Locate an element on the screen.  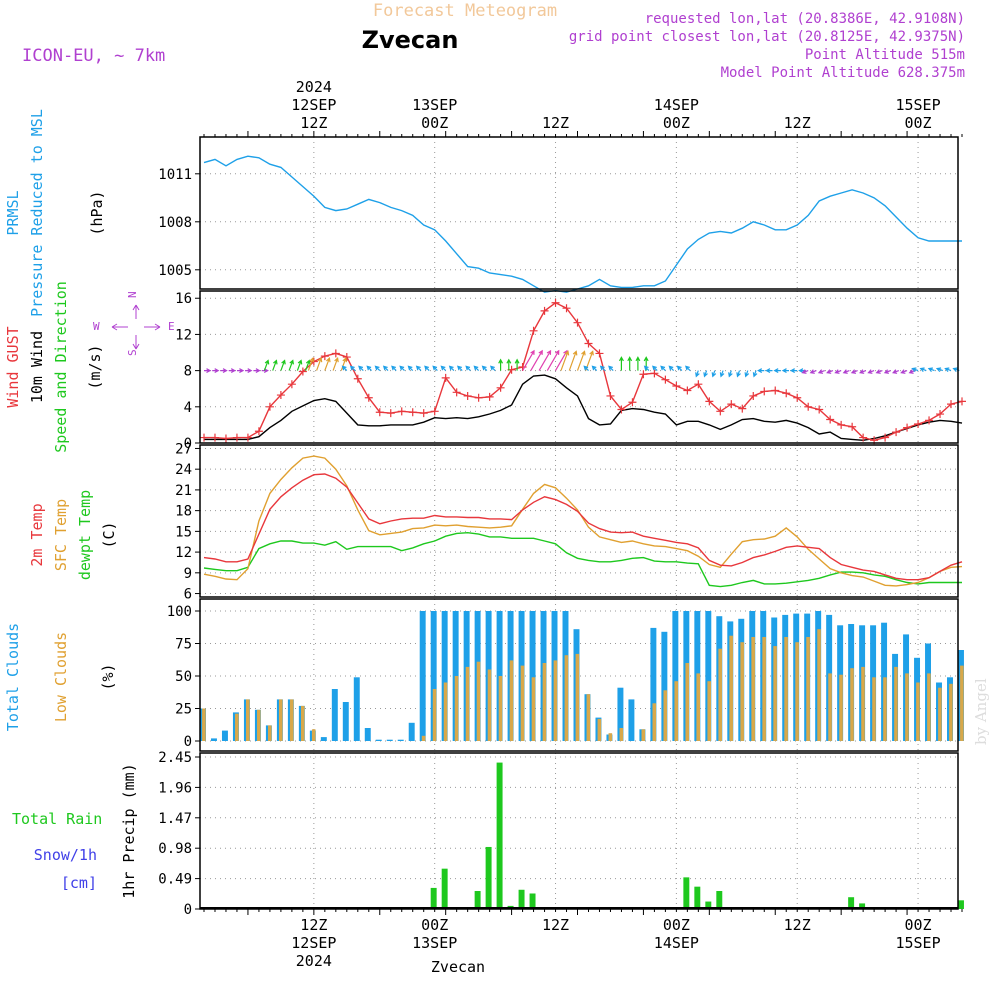
panel-label: dewpt Temp is located at coordinates (85, 535).